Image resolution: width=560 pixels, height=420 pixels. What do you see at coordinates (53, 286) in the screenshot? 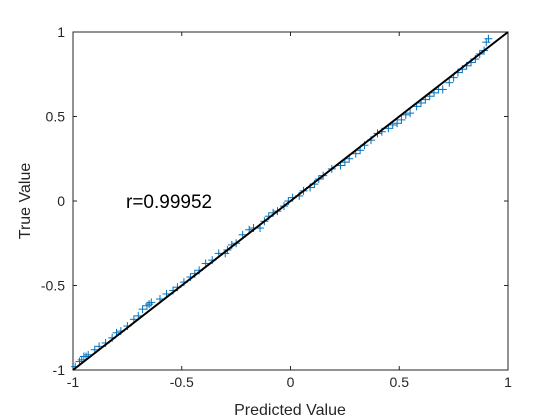
I see `y-tick-label: -0.5` at bounding box center [53, 286].